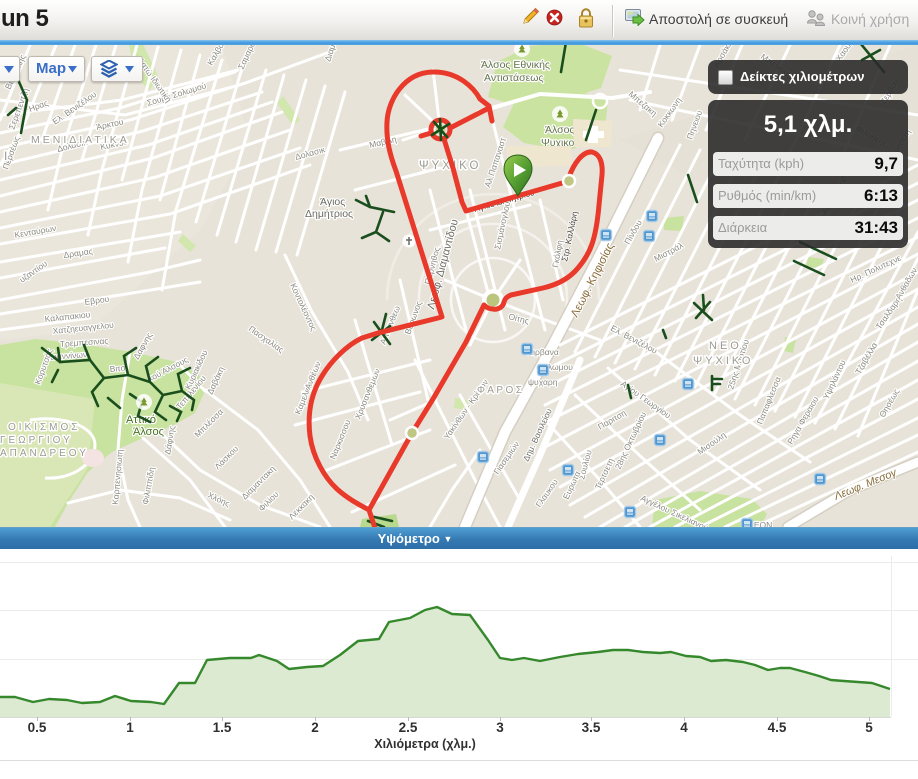 Image resolution: width=918 pixels, height=779 pixels. I want to click on svg-text: Νιρβανα, so click(543, 352).